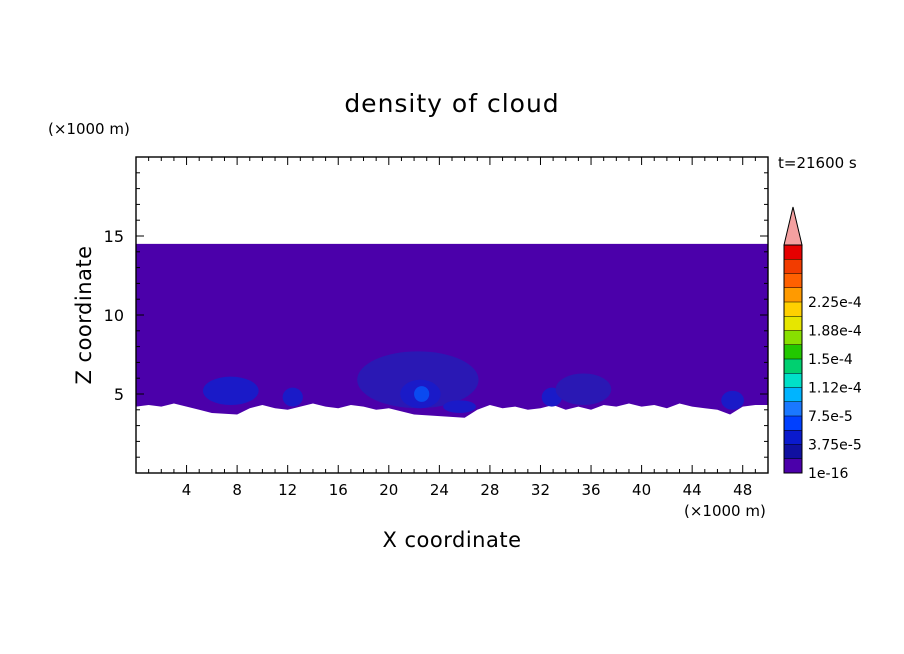 The width and height of the screenshot is (904, 654). I want to click on x-tick-label: 28, so click(489, 490).